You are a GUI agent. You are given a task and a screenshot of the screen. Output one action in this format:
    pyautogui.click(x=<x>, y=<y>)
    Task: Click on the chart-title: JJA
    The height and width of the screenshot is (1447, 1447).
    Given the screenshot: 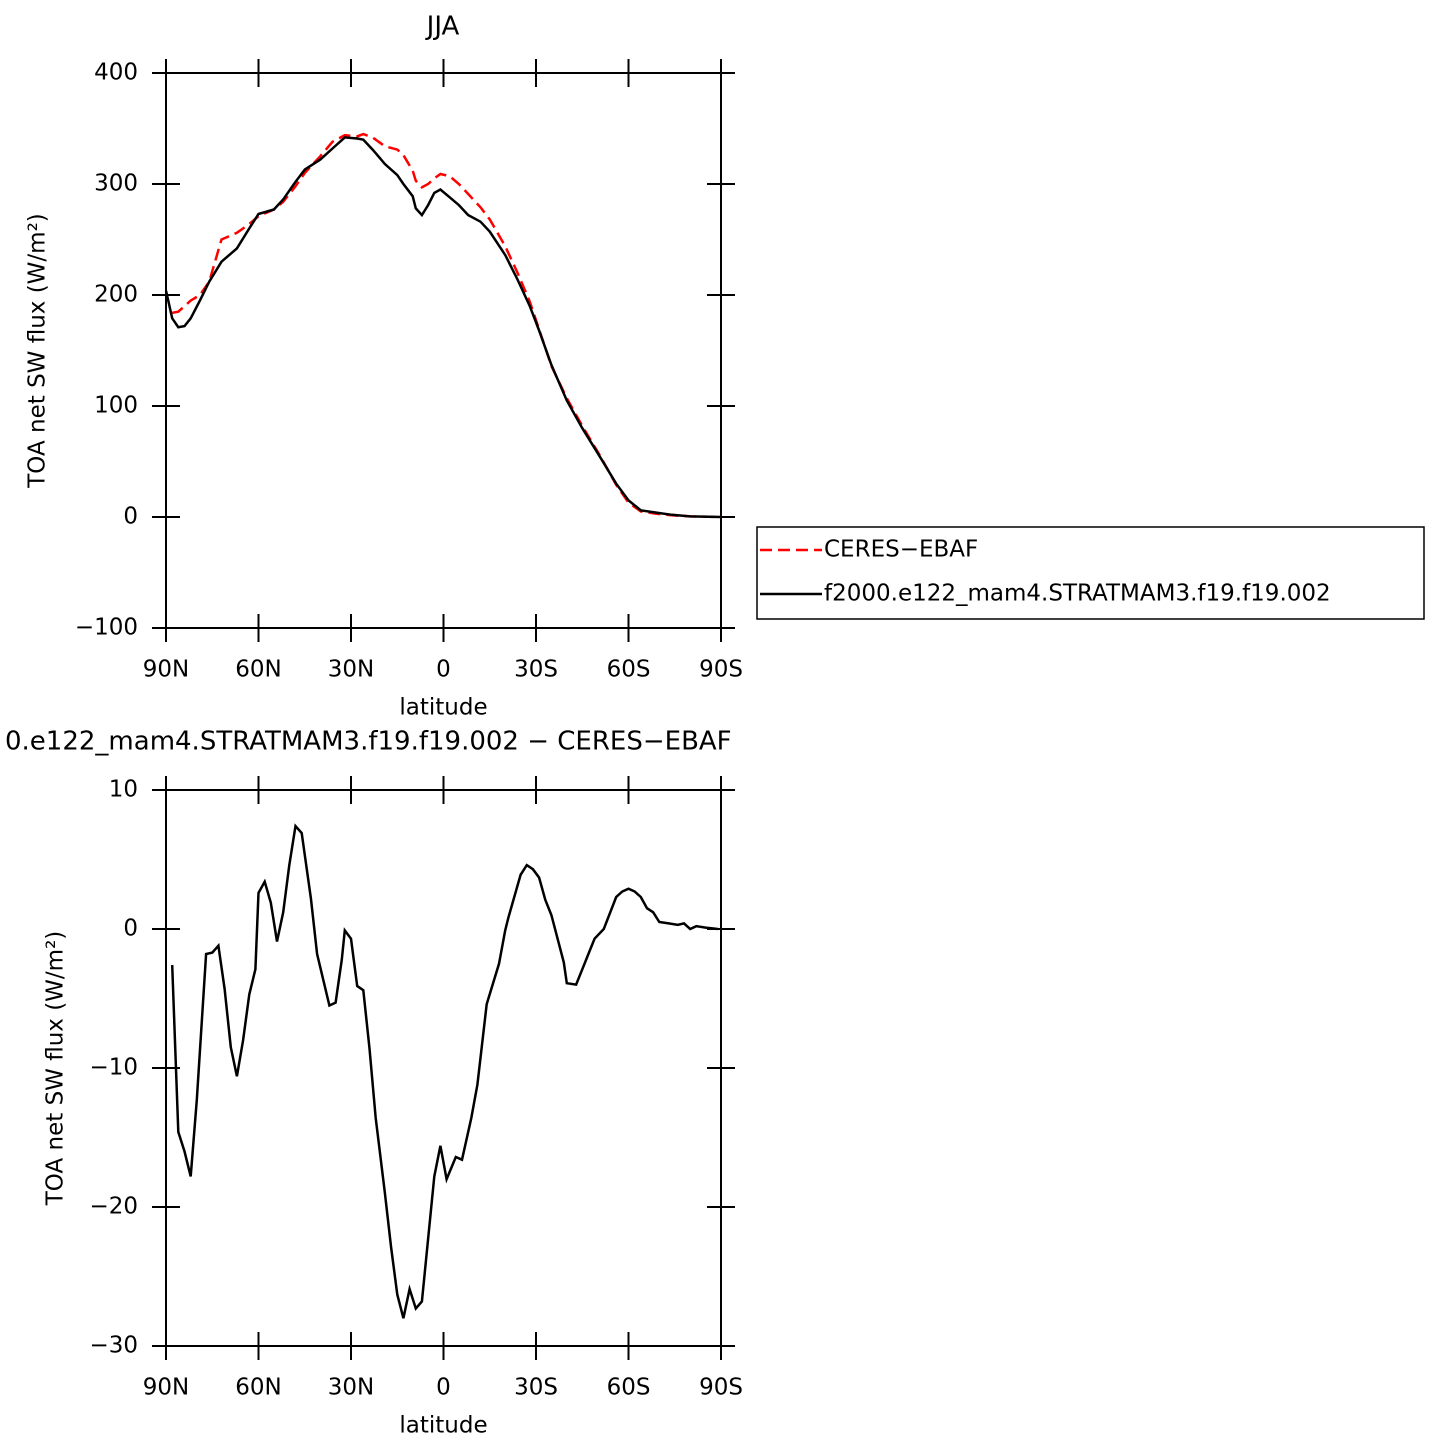 What is the action you would take?
    pyautogui.click(x=442, y=27)
    